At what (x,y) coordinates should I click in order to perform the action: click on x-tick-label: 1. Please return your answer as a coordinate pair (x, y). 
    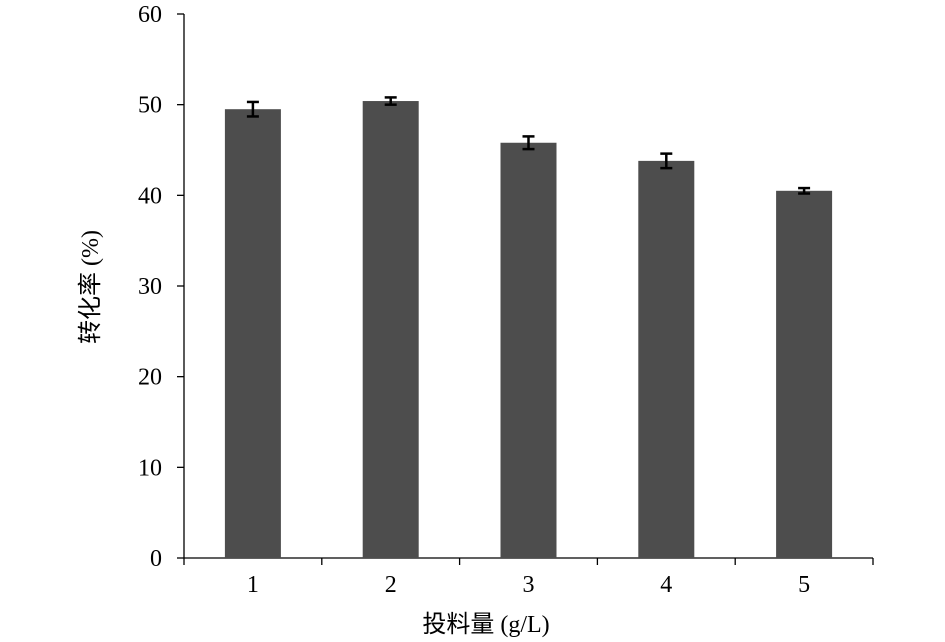
    Looking at the image, I should click on (253, 585).